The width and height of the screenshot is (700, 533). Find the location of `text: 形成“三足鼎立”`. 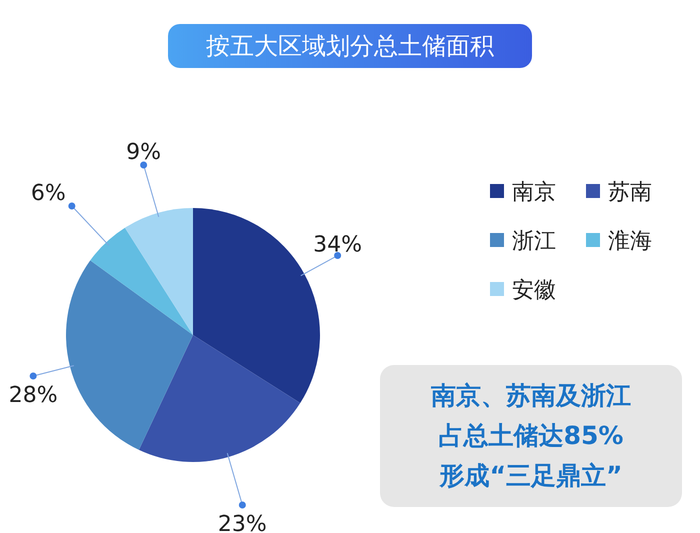

text: 形成“三足鼎立” is located at coordinates (530, 475).